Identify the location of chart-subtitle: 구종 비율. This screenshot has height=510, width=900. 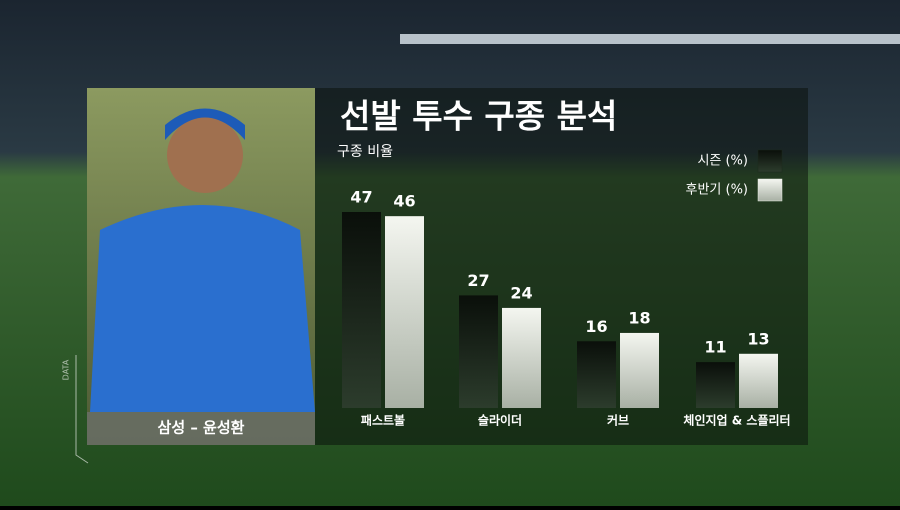
(365, 152).